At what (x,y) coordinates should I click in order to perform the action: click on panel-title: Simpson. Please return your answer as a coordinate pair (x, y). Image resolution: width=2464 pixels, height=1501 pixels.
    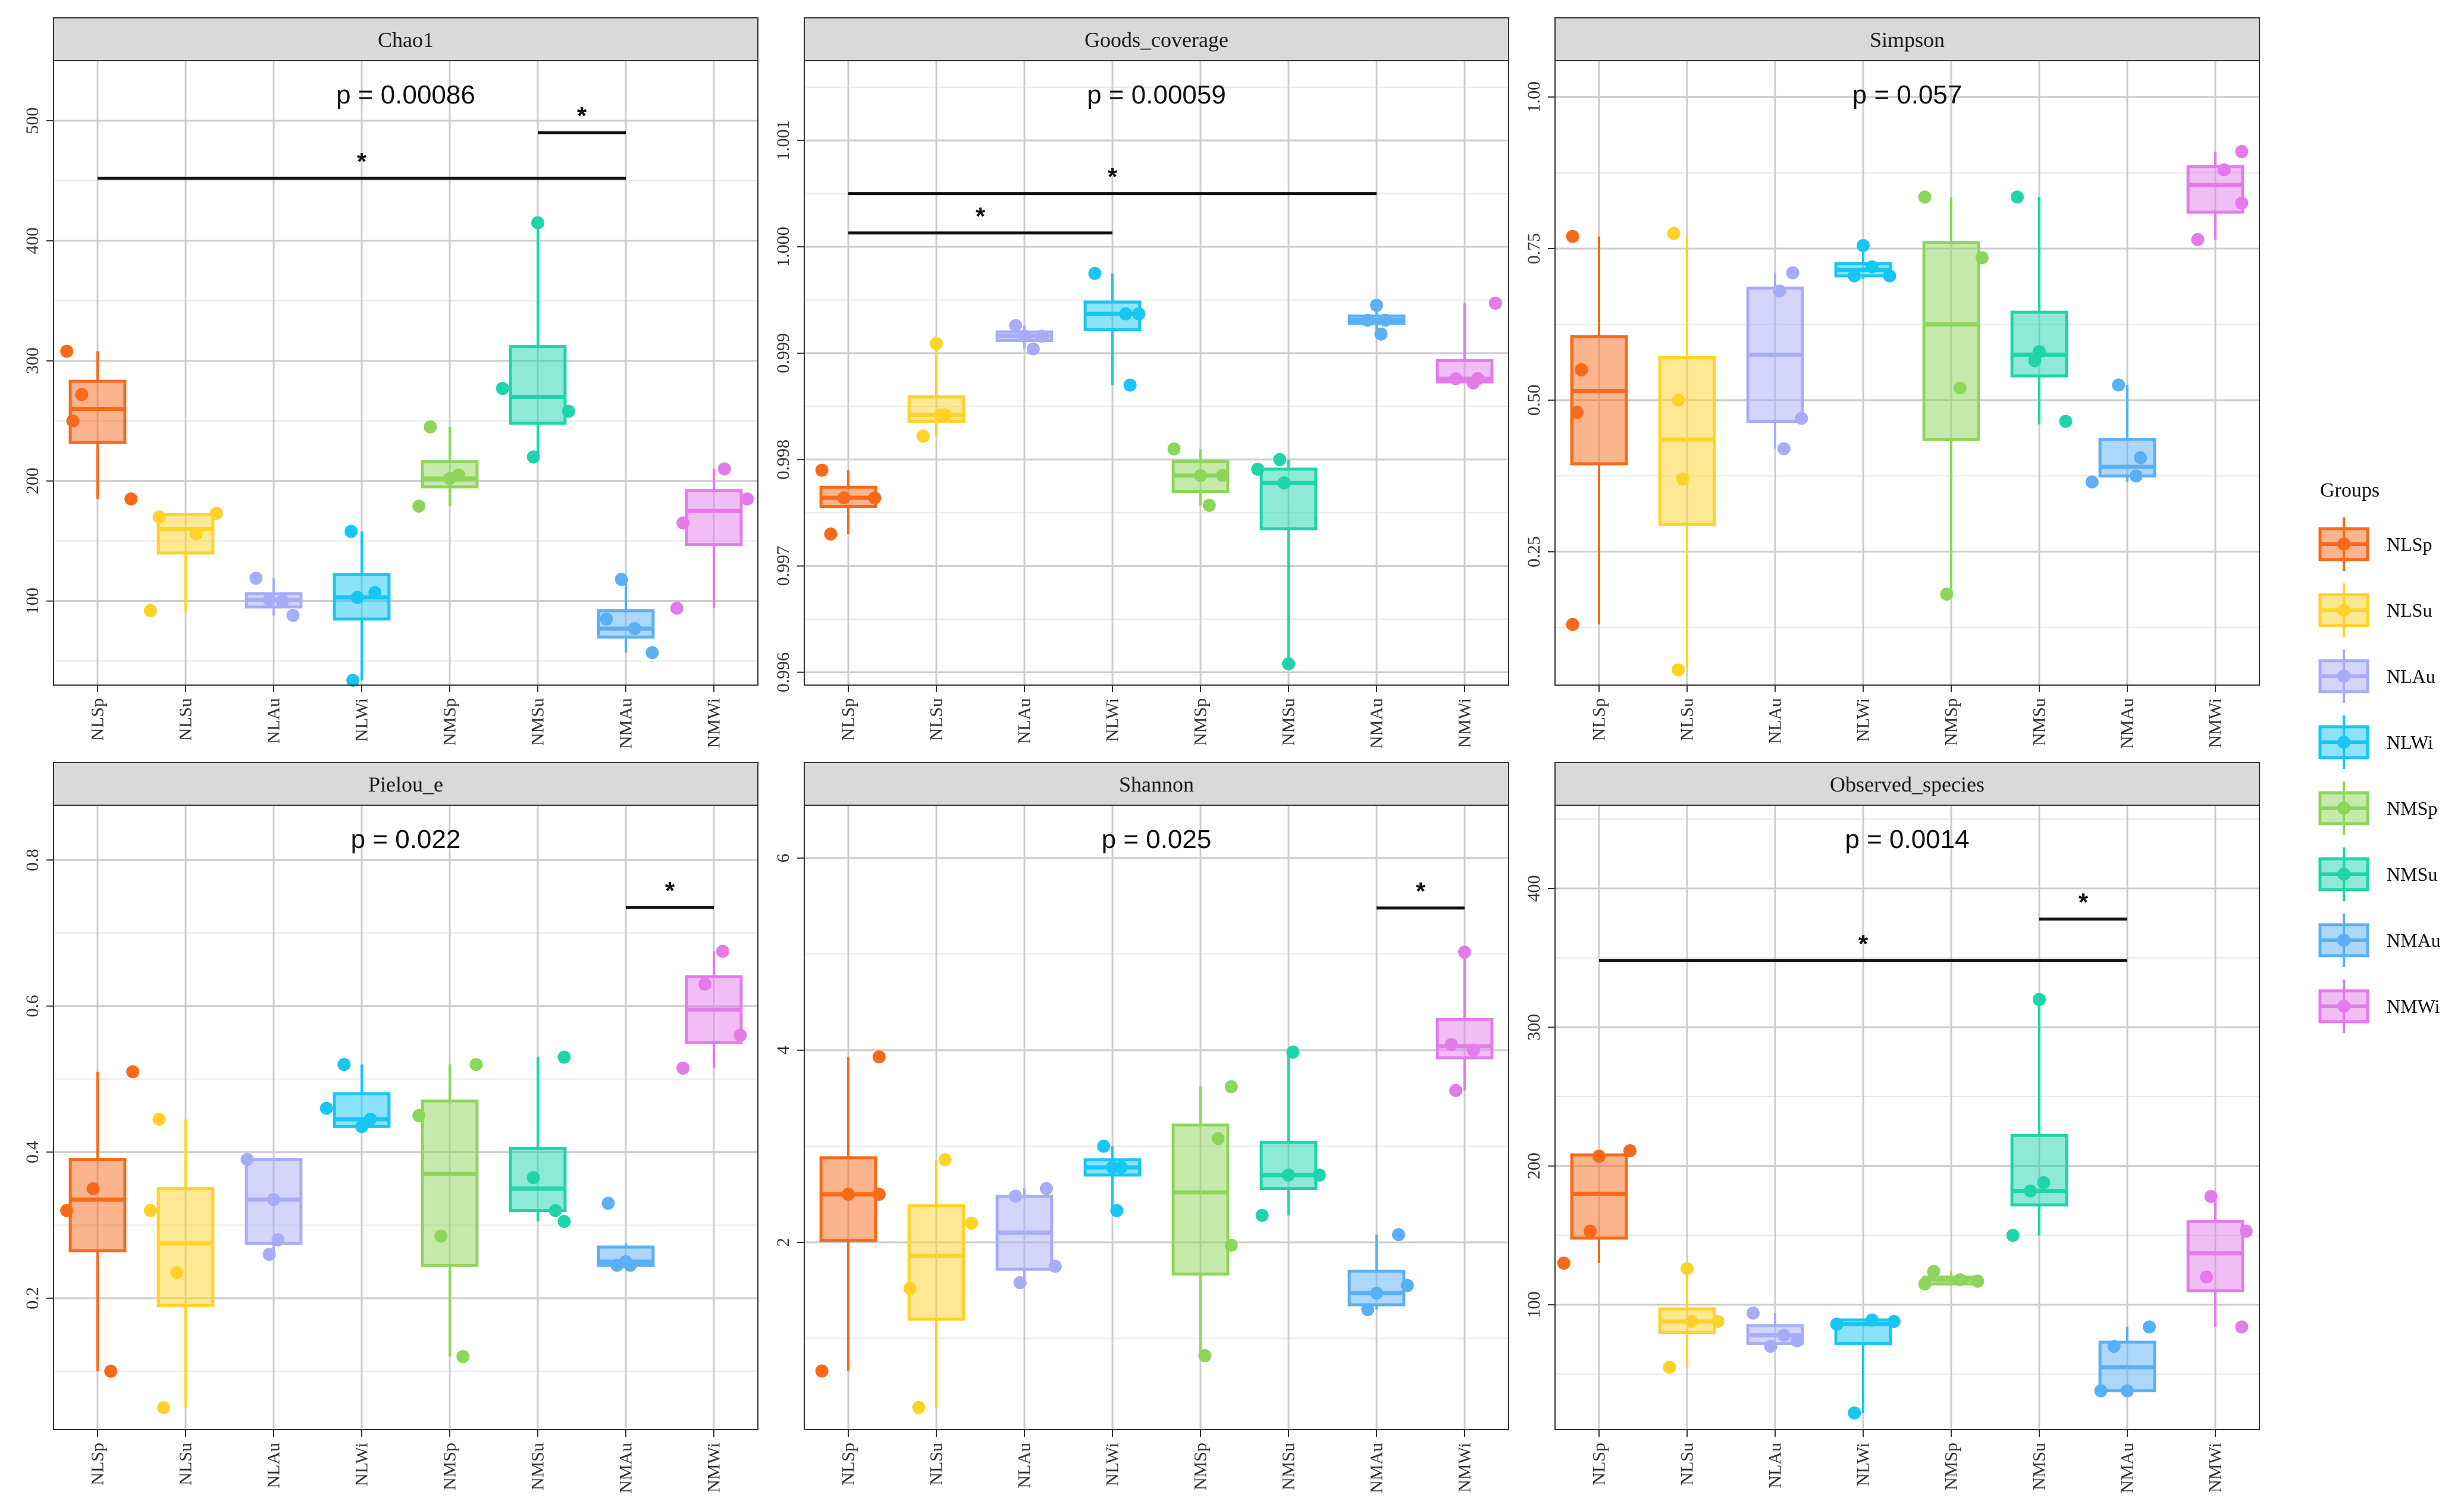
    Looking at the image, I should click on (1907, 40).